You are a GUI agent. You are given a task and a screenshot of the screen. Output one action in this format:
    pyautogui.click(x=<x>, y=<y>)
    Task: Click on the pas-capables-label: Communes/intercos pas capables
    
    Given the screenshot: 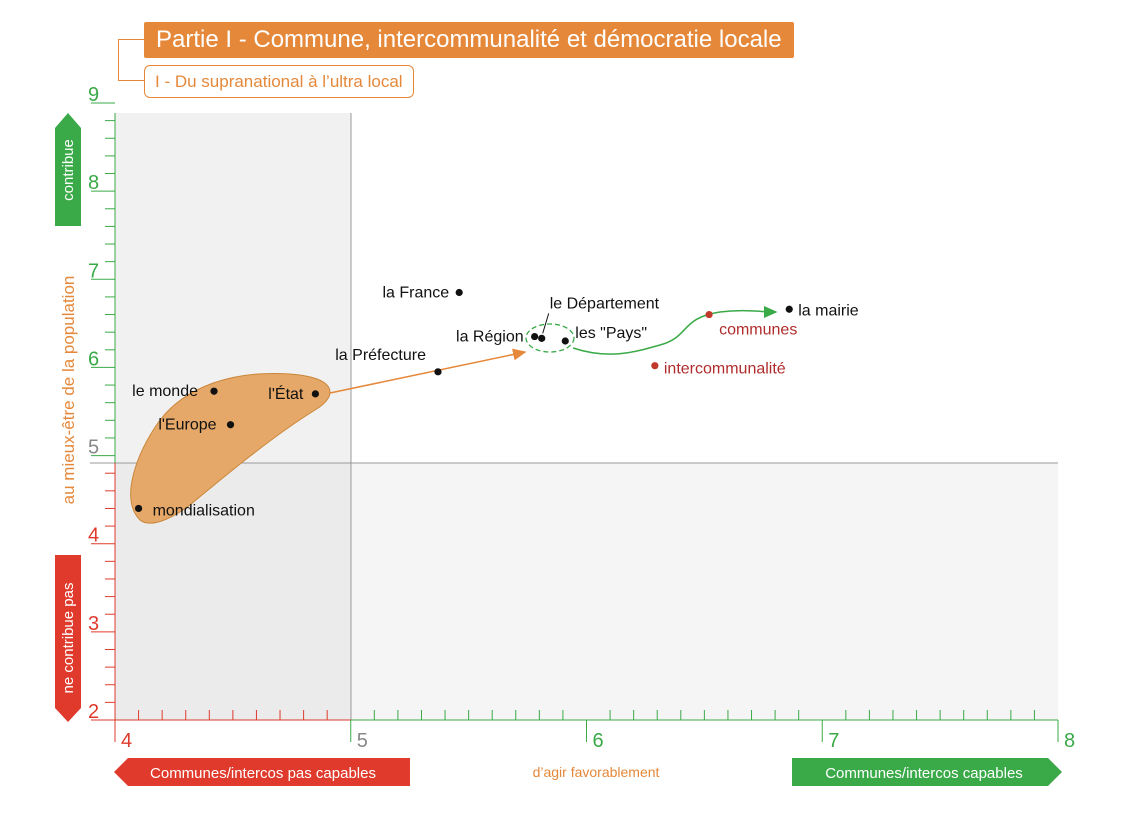 What is the action you would take?
    pyautogui.click(x=263, y=773)
    